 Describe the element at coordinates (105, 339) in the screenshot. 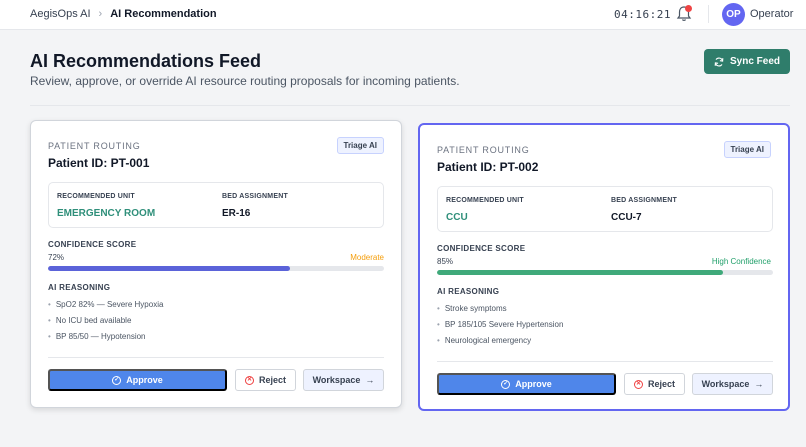

I see `reasoning-item: BP 85/50 — Hypotension` at that location.